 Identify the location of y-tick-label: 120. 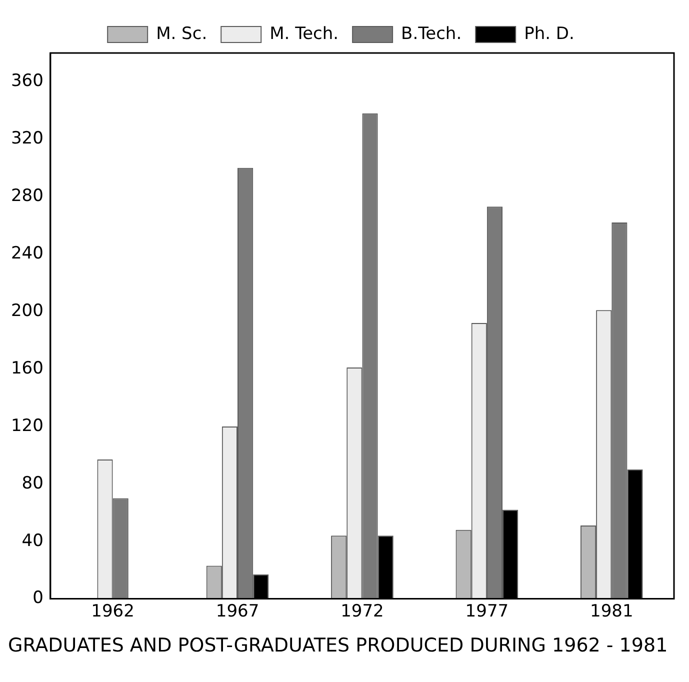
(27, 426).